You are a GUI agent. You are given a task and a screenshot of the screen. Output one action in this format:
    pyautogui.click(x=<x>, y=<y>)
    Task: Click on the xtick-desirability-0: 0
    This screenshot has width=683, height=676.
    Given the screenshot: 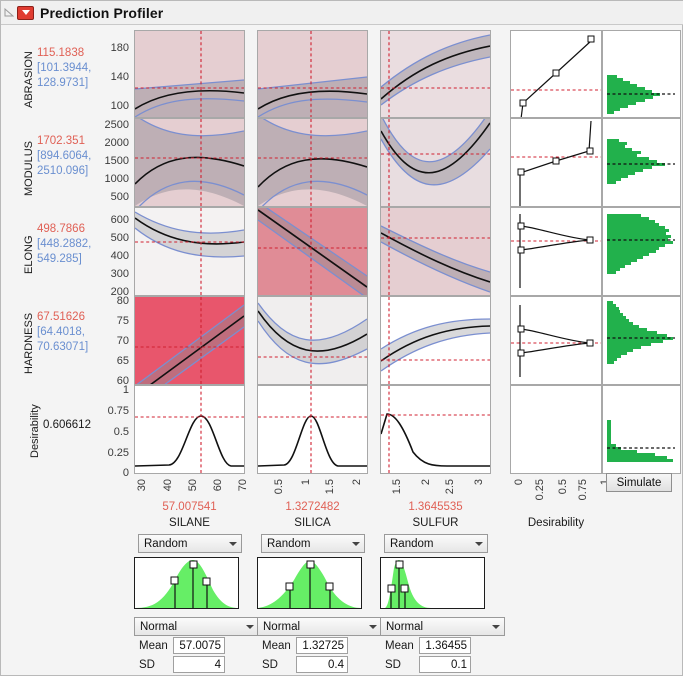 What is the action you would take?
    pyautogui.click(x=519, y=482)
    